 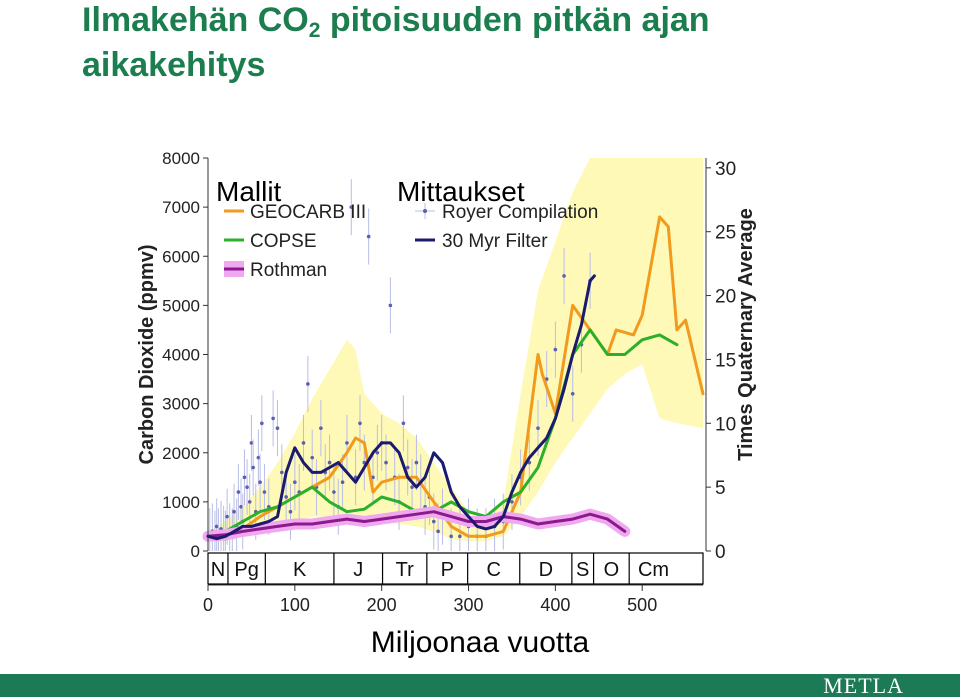 What do you see at coordinates (195, 20) in the screenshot?
I see `title-text-part1: Ilmakehän CO` at bounding box center [195, 20].